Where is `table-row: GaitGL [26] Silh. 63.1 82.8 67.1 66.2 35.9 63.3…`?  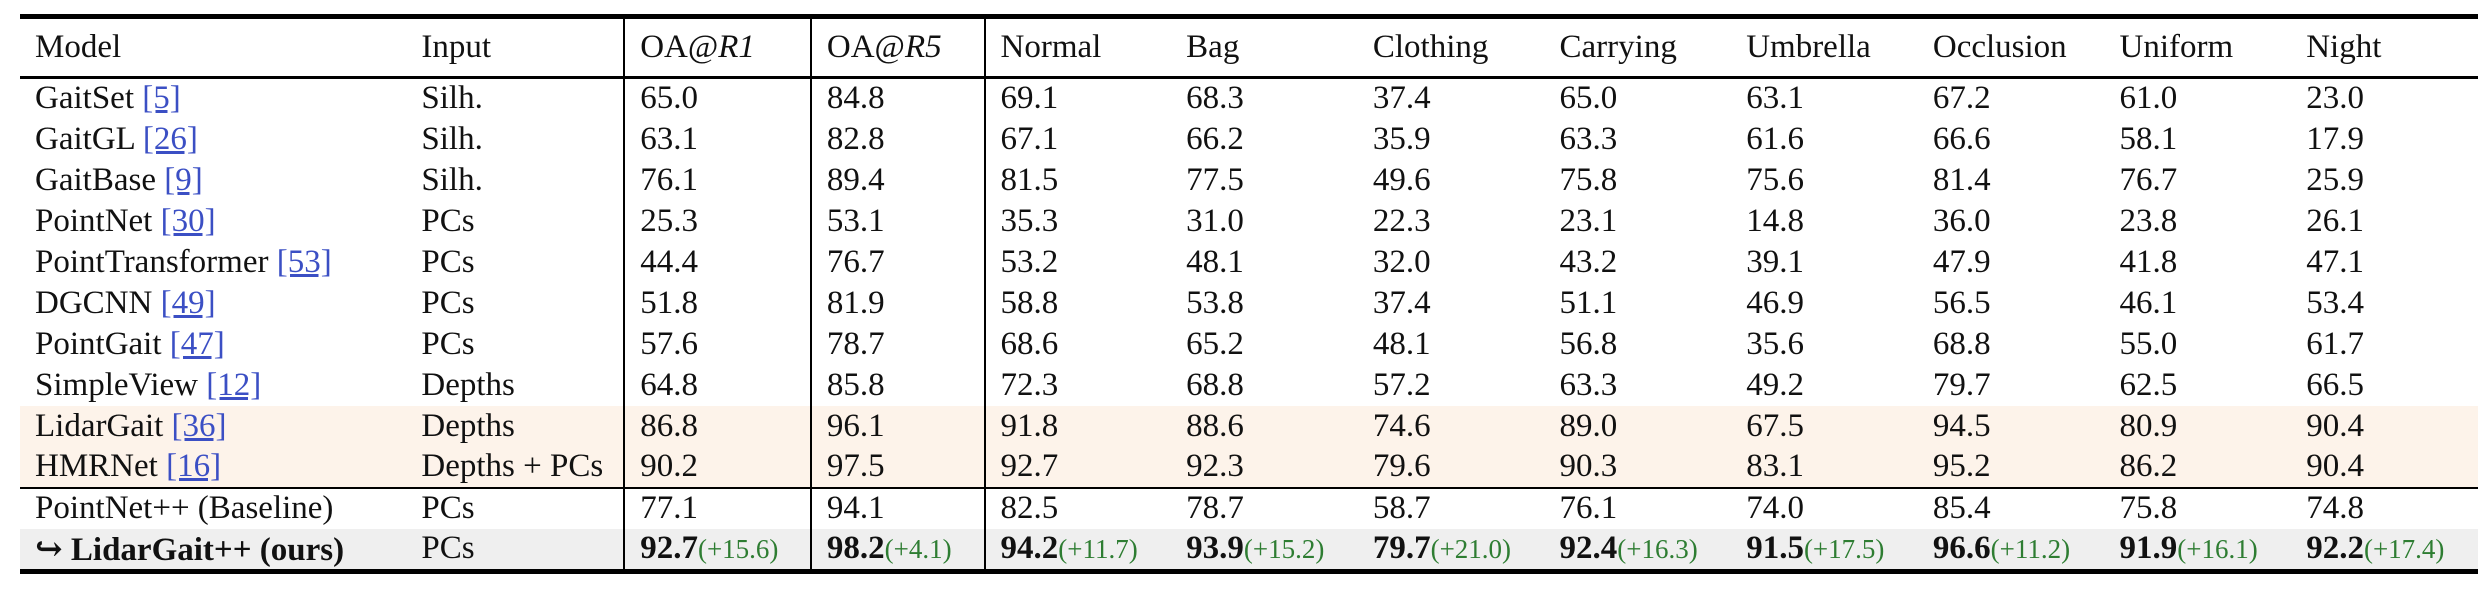
table-row: GaitGL [26] Silh. 63.1 82.8 67.1 66.2 35.9 63.3… is located at coordinates (1249, 139).